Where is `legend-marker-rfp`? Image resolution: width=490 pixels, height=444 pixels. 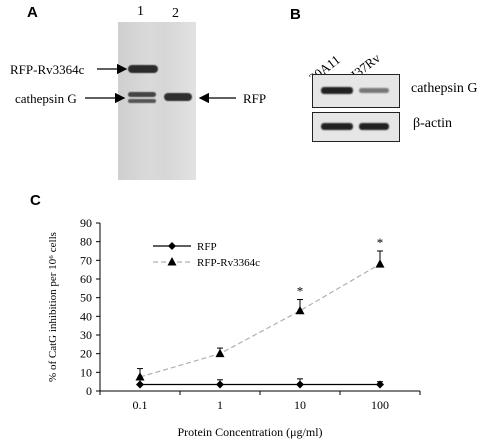 legend-marker-rfp is located at coordinates (172, 246).